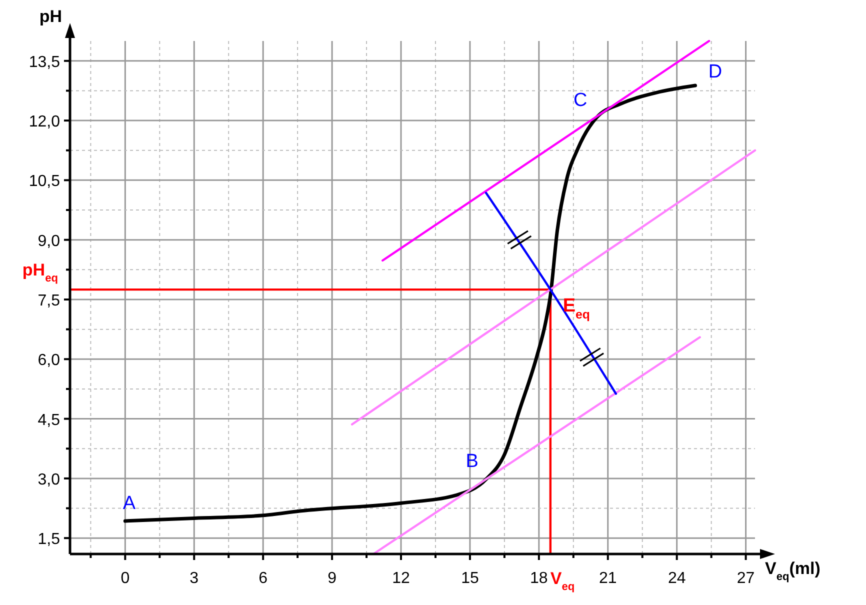 The height and width of the screenshot is (605, 866). Describe the element at coordinates (125, 578) in the screenshot. I see `x-tick-label: 0` at that location.